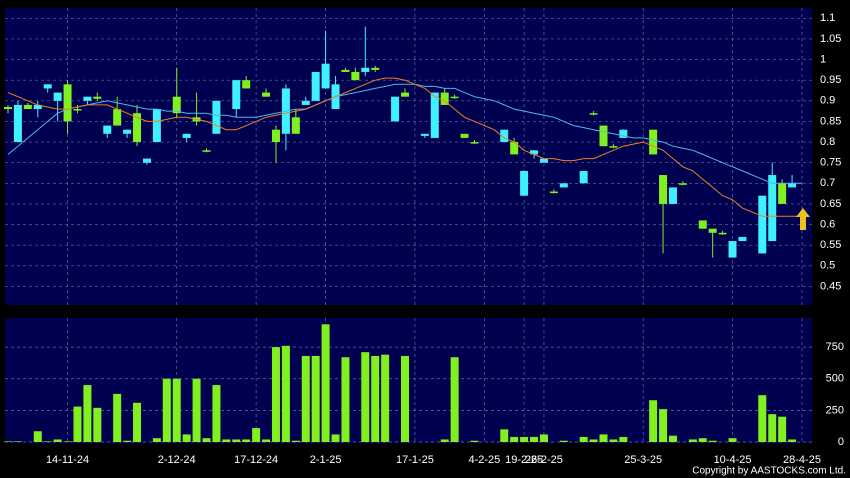 The image size is (850, 478). What do you see at coordinates (830, 39) in the screenshot?
I see `y-tick-label: 1.05` at bounding box center [830, 39].